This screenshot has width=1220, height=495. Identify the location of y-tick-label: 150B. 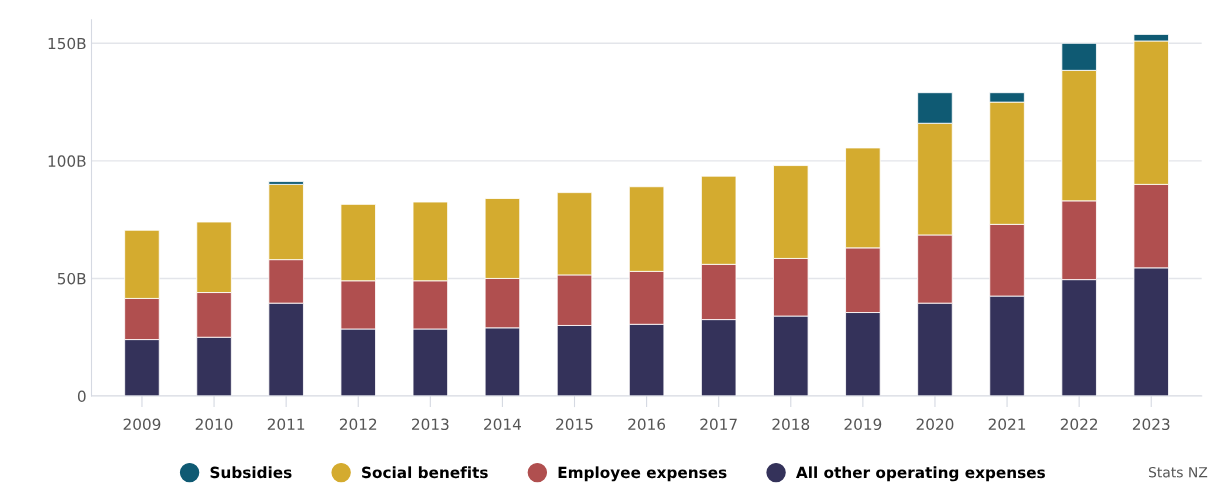
(67, 43).